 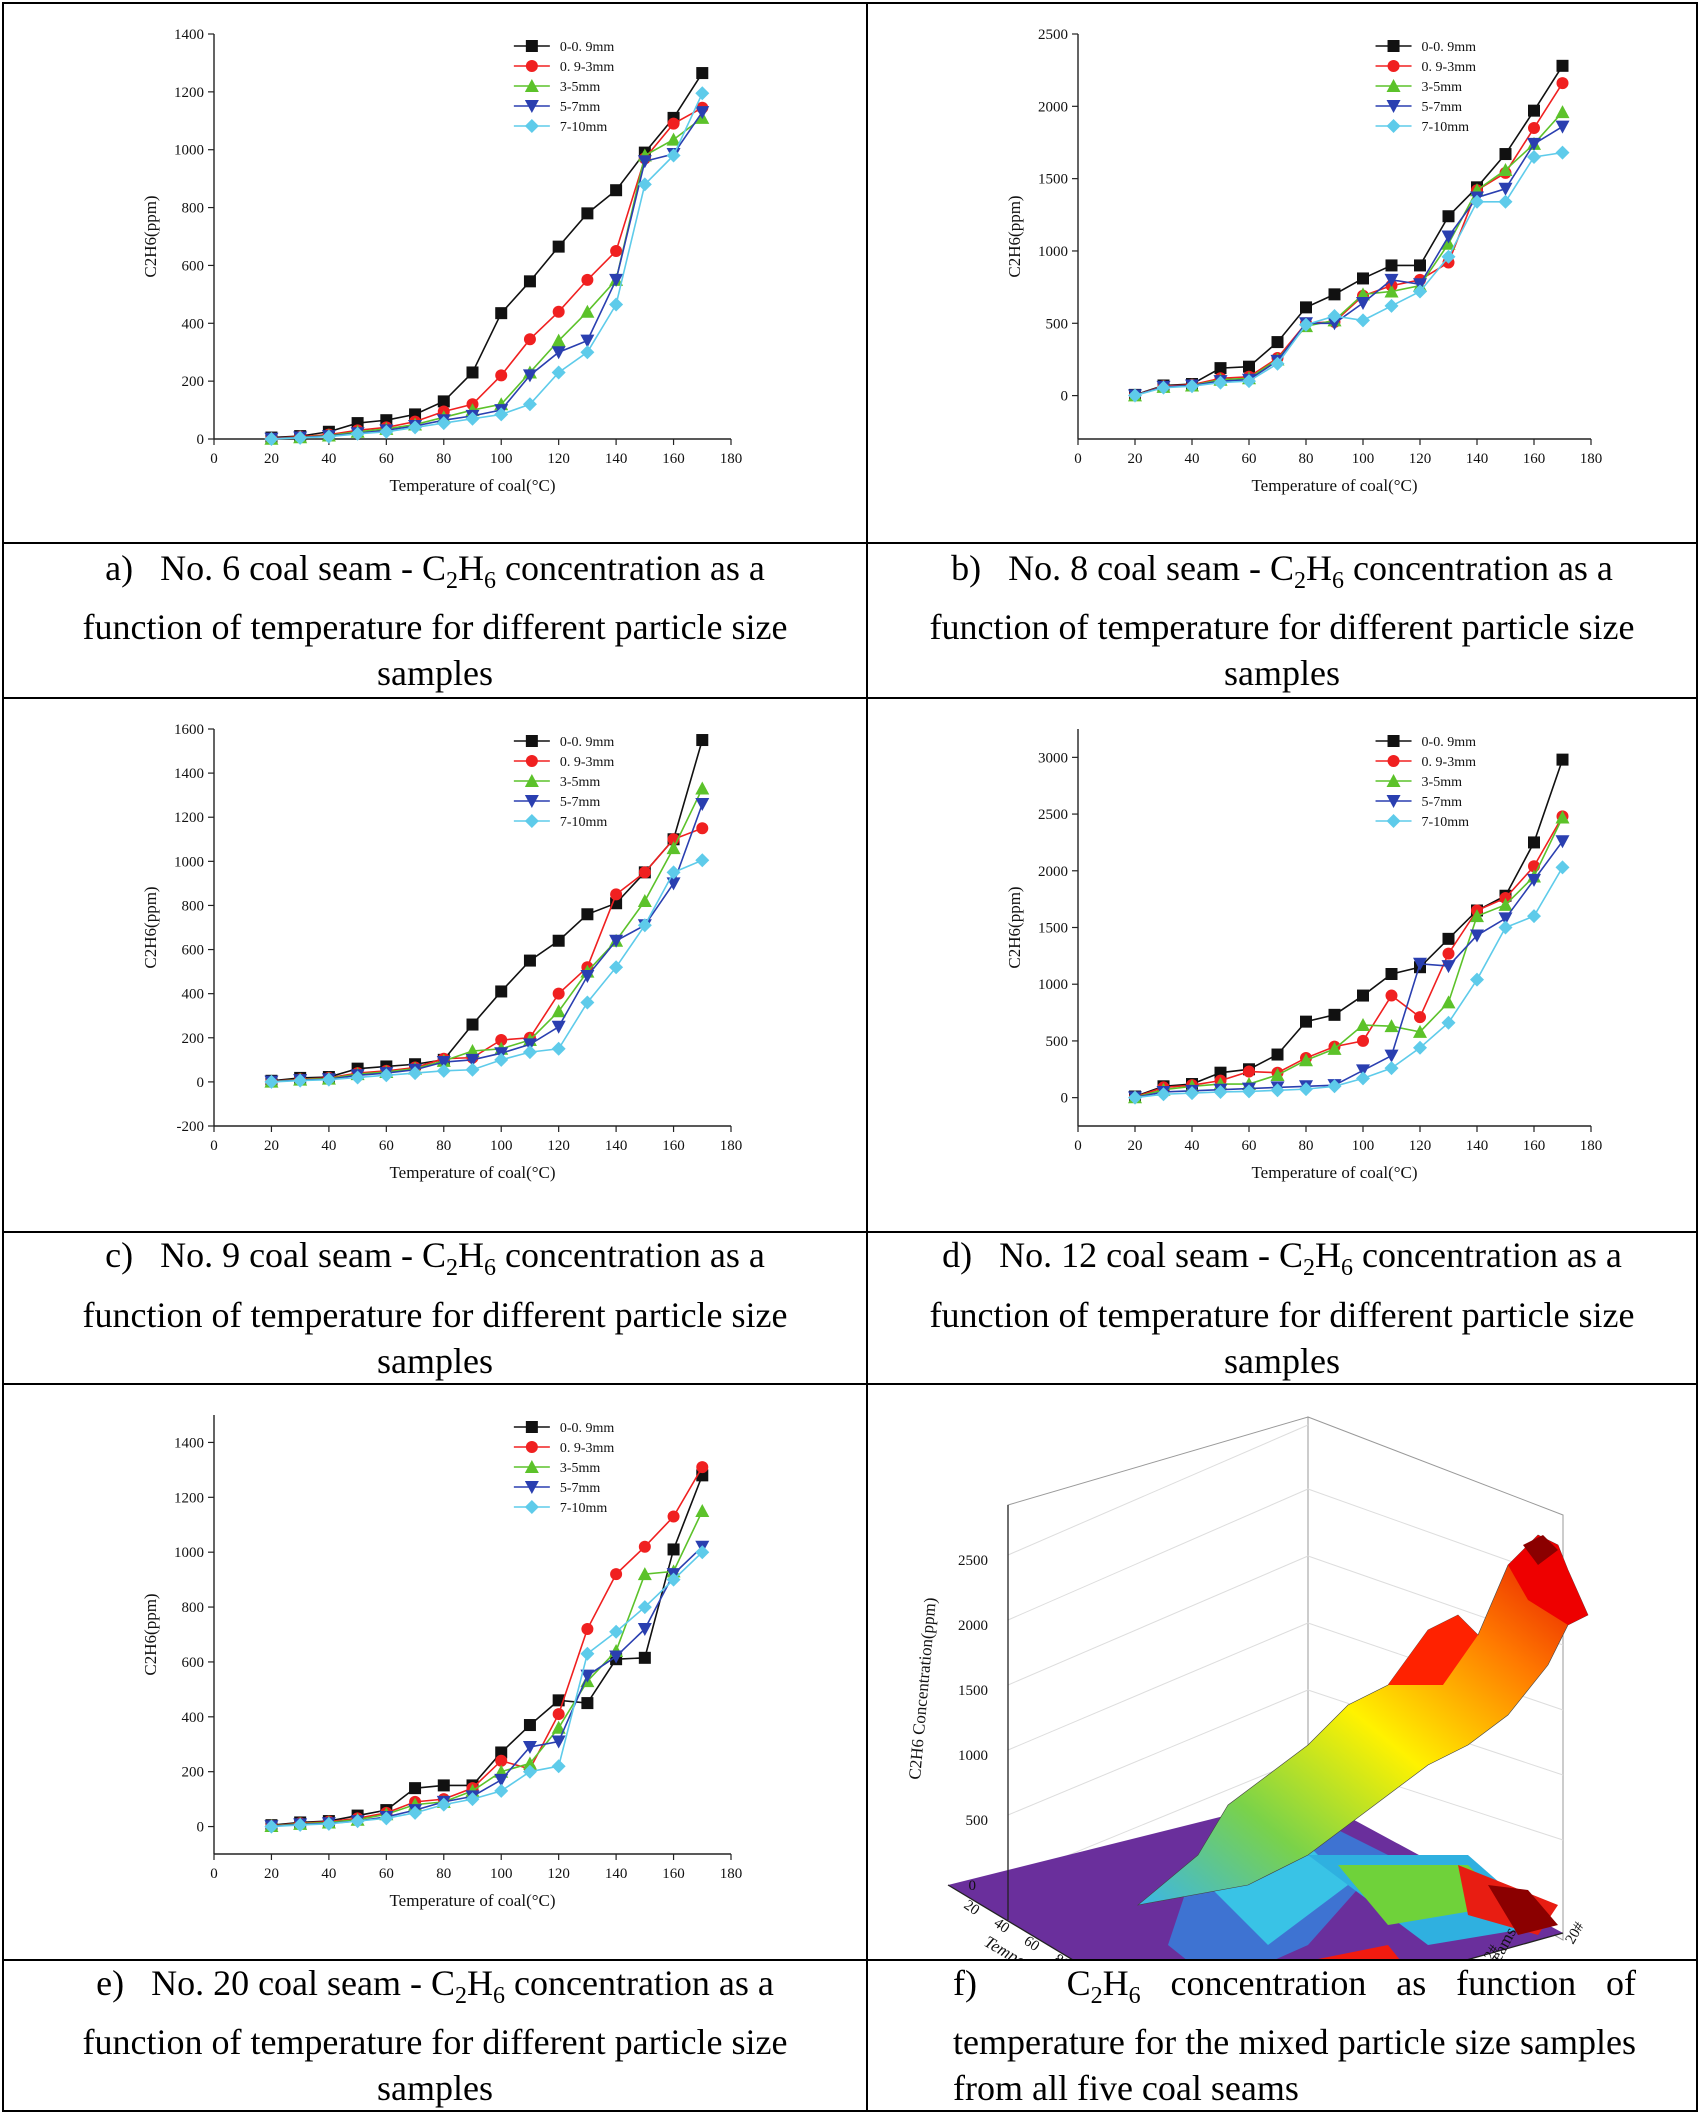 What do you see at coordinates (973, 1691) in the screenshot?
I see `surface-z-tick: 1500` at bounding box center [973, 1691].